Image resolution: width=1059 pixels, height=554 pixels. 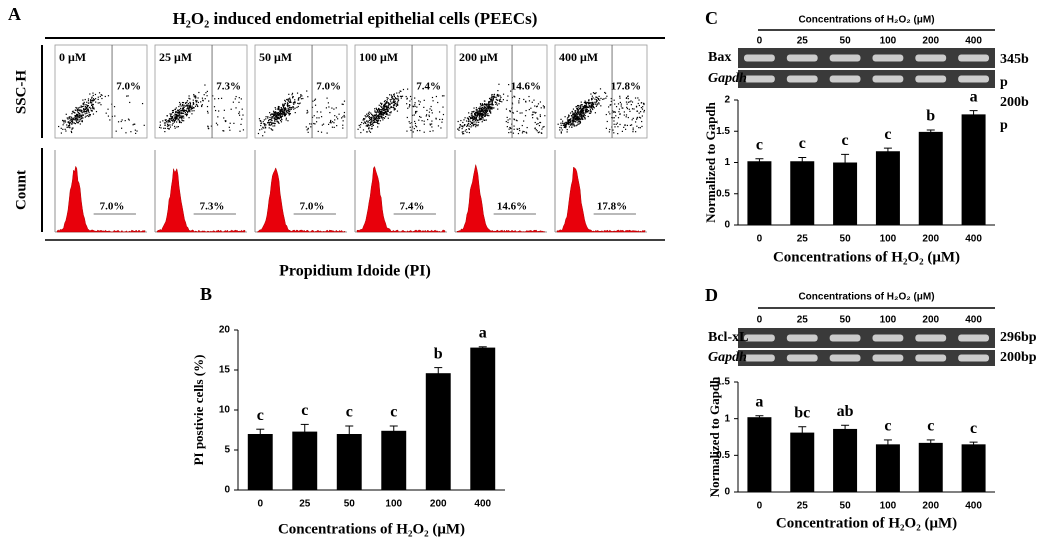 What do you see at coordinates (227, 450) in the screenshot?
I see `y-tick-label: 5` at bounding box center [227, 450].